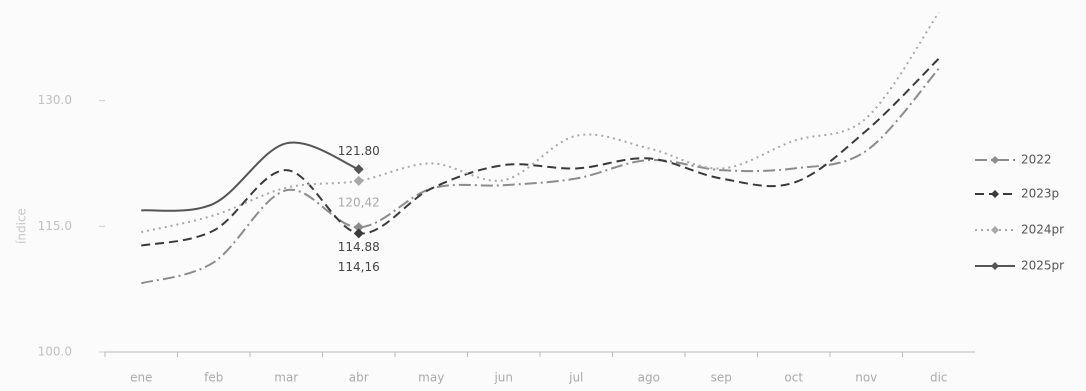 The width and height of the screenshot is (1086, 391). What do you see at coordinates (721, 378) in the screenshot?
I see `x-tick-label: sep` at bounding box center [721, 378].